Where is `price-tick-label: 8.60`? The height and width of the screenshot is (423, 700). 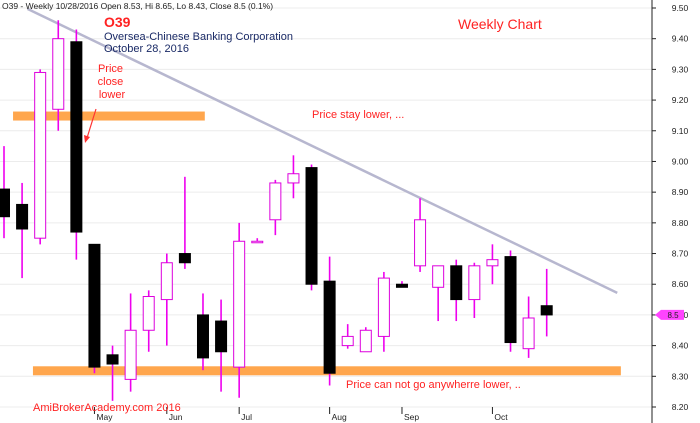
price-tick-label: 8.60 is located at coordinates (680, 284).